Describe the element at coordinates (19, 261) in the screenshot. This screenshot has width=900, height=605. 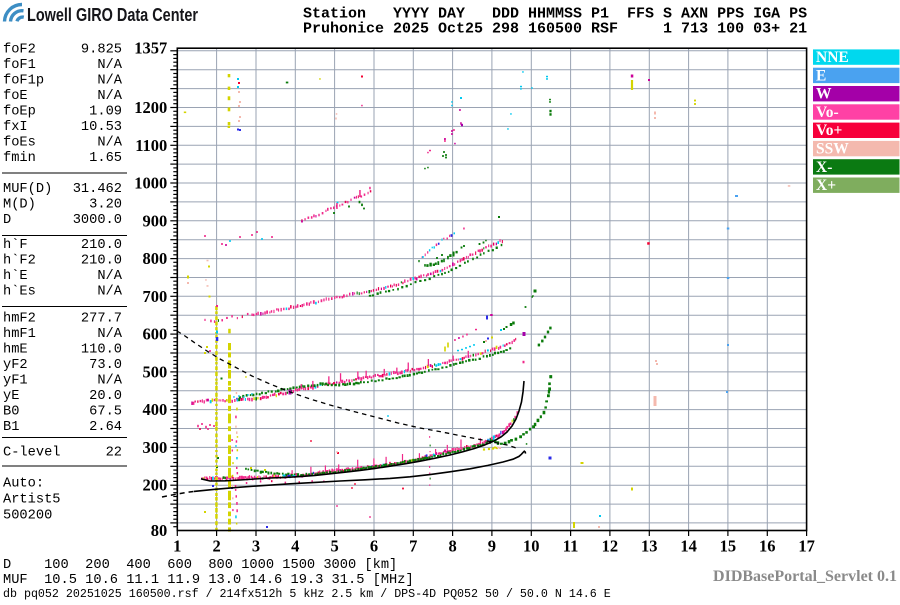
I see `svg-text: h`F2` at that location.